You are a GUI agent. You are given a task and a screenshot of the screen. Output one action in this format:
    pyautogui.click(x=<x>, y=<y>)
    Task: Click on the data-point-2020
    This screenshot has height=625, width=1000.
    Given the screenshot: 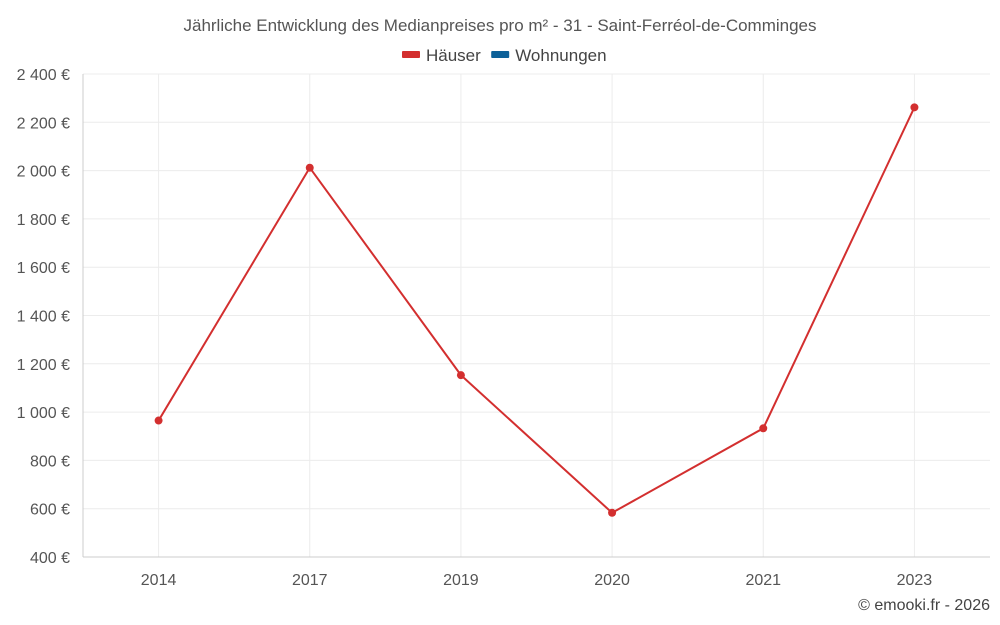 What is the action you would take?
    pyautogui.click(x=612, y=512)
    